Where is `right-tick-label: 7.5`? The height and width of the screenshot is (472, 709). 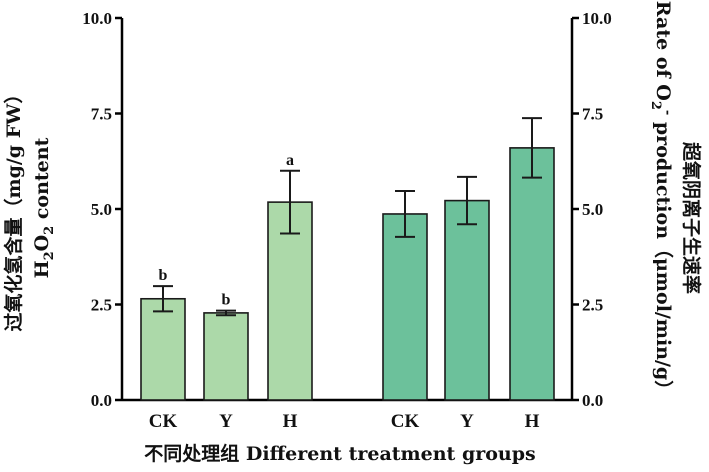
right-tick-label: 7.5 is located at coordinates (592, 114).